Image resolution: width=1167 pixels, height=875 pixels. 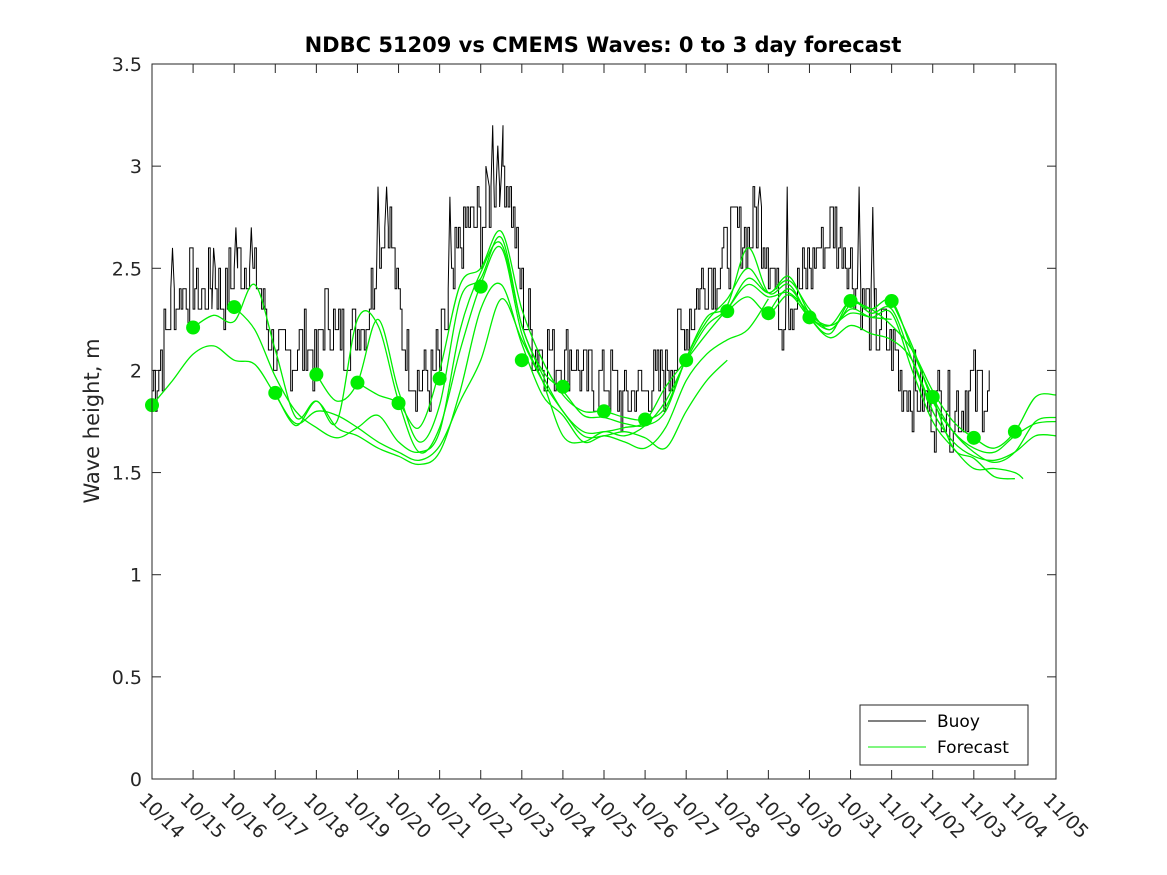 I want to click on legend: Buoy Forecast, so click(x=944, y=735).